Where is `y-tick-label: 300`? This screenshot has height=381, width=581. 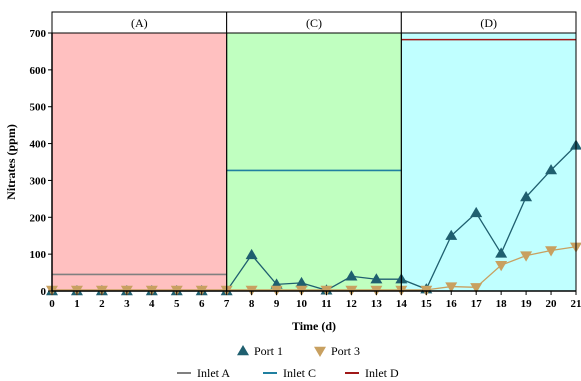
y-tick-label: 300 is located at coordinates (38, 181).